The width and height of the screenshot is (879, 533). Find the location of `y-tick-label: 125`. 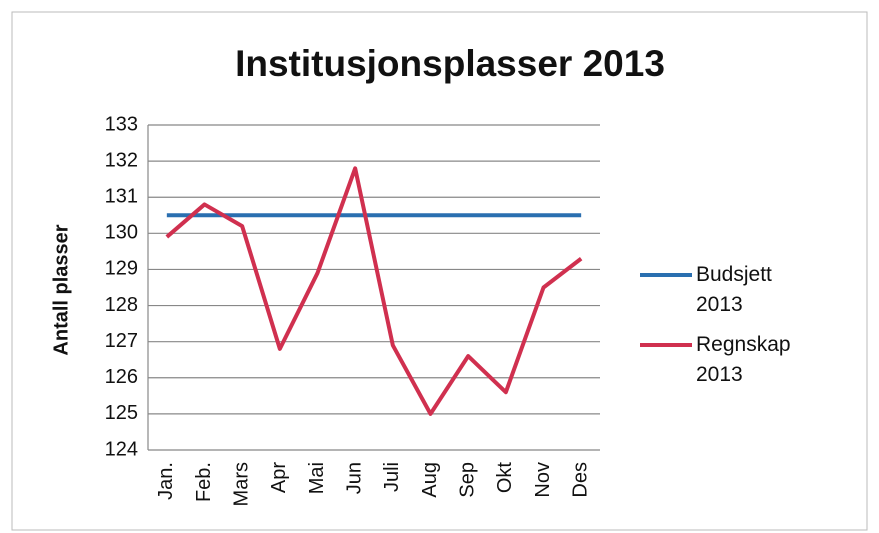

y-tick-label: 125 is located at coordinates (121, 413).